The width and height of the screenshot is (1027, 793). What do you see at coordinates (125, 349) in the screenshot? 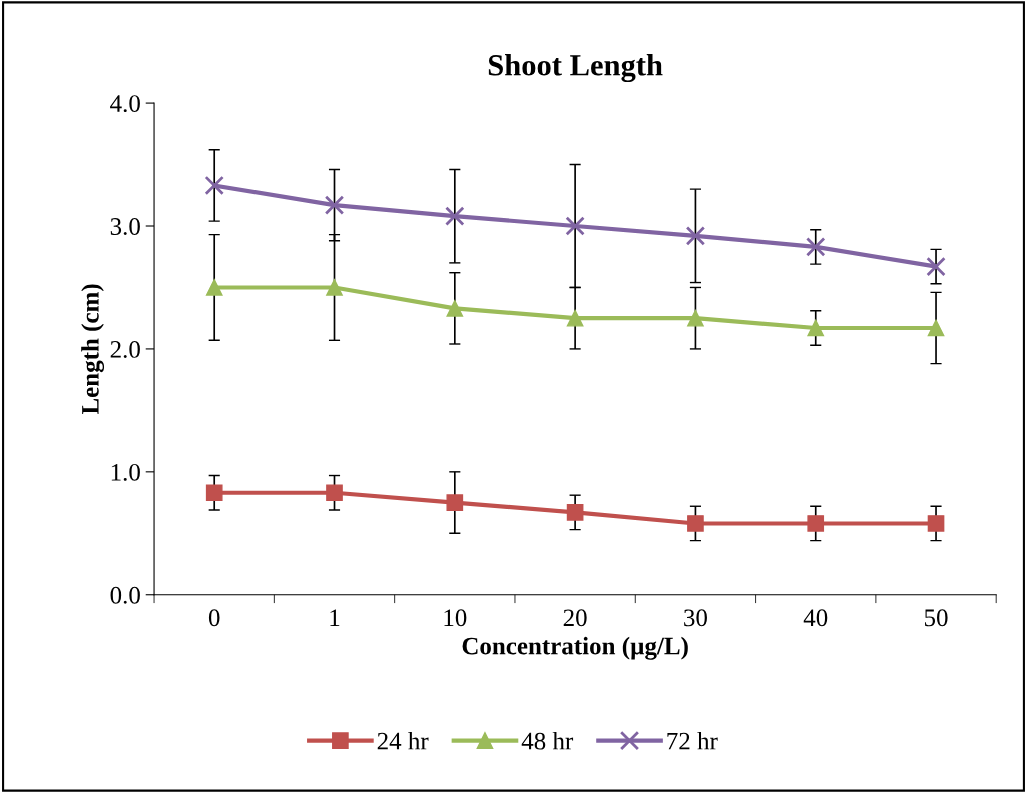
I see `y-tick-label: 2.0` at bounding box center [125, 349].